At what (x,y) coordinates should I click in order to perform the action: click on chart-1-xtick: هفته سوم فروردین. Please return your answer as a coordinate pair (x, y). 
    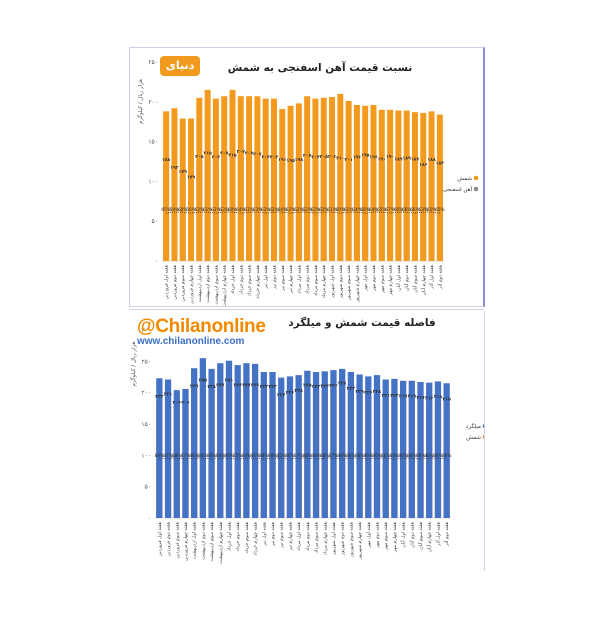
    Looking at the image, I should click on (177, 539).